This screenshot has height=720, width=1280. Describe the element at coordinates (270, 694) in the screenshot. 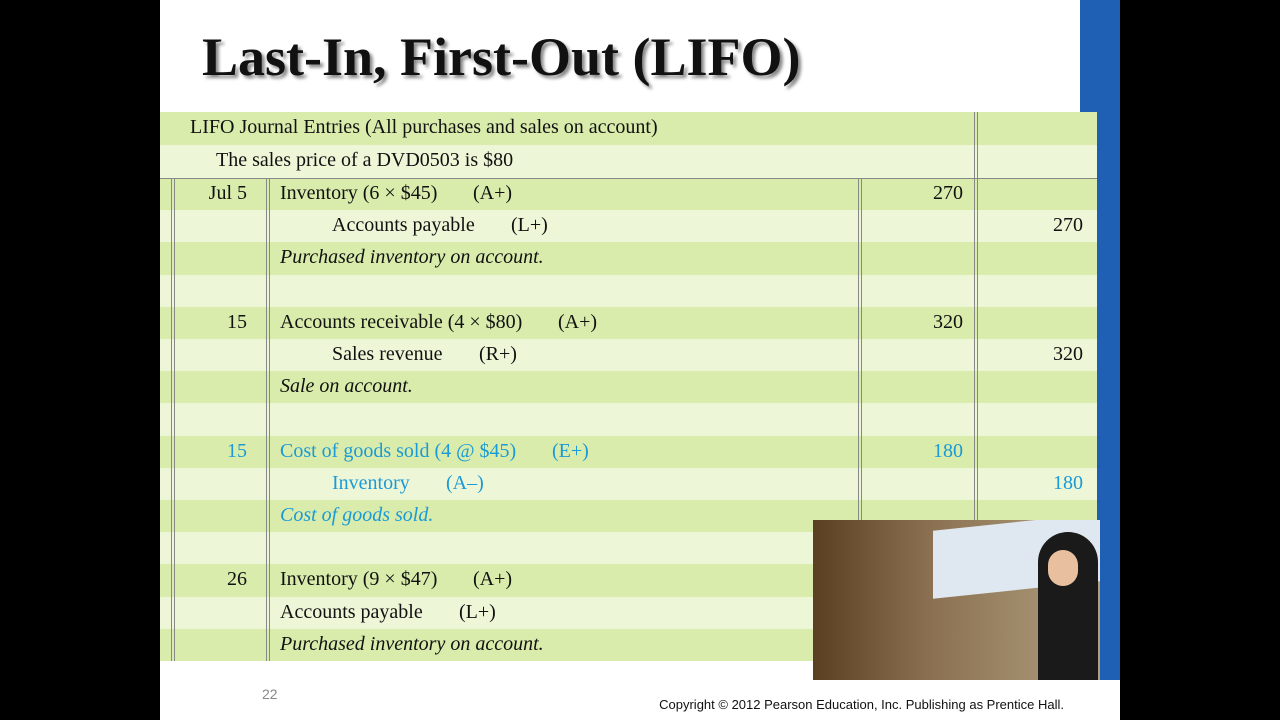

I see `page-number: 22` at that location.